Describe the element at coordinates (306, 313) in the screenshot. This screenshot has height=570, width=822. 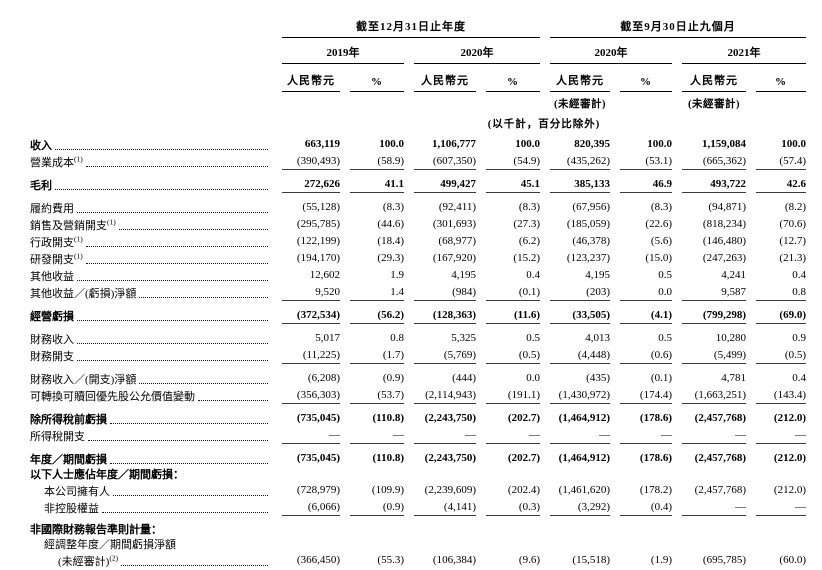
I see `cell-value: (372,534)` at that location.